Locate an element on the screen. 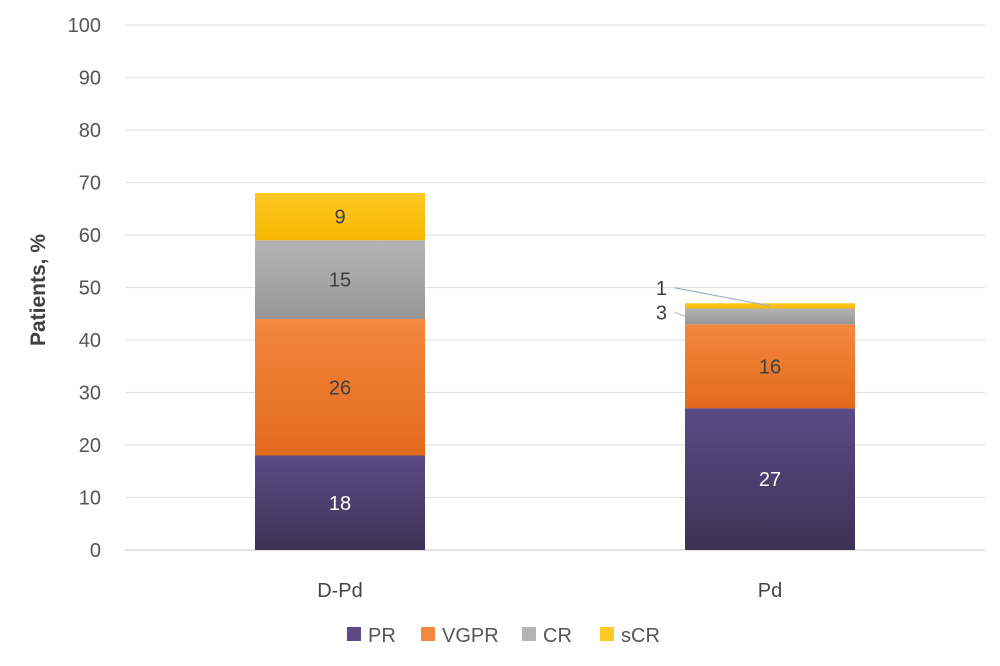 The height and width of the screenshot is (666, 1000). bar-cr-pd is located at coordinates (770, 316).